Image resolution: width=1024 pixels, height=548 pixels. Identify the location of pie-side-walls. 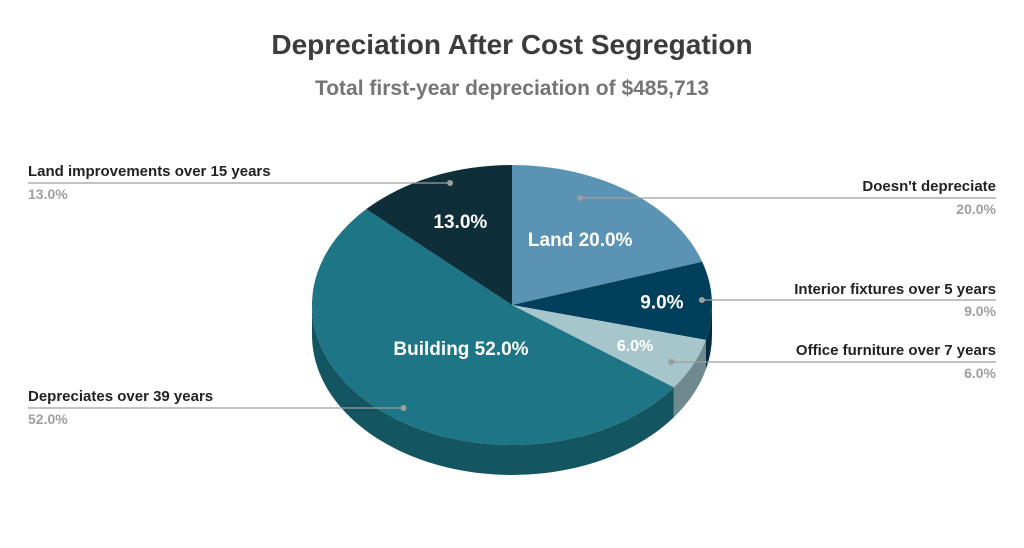
(512, 390).